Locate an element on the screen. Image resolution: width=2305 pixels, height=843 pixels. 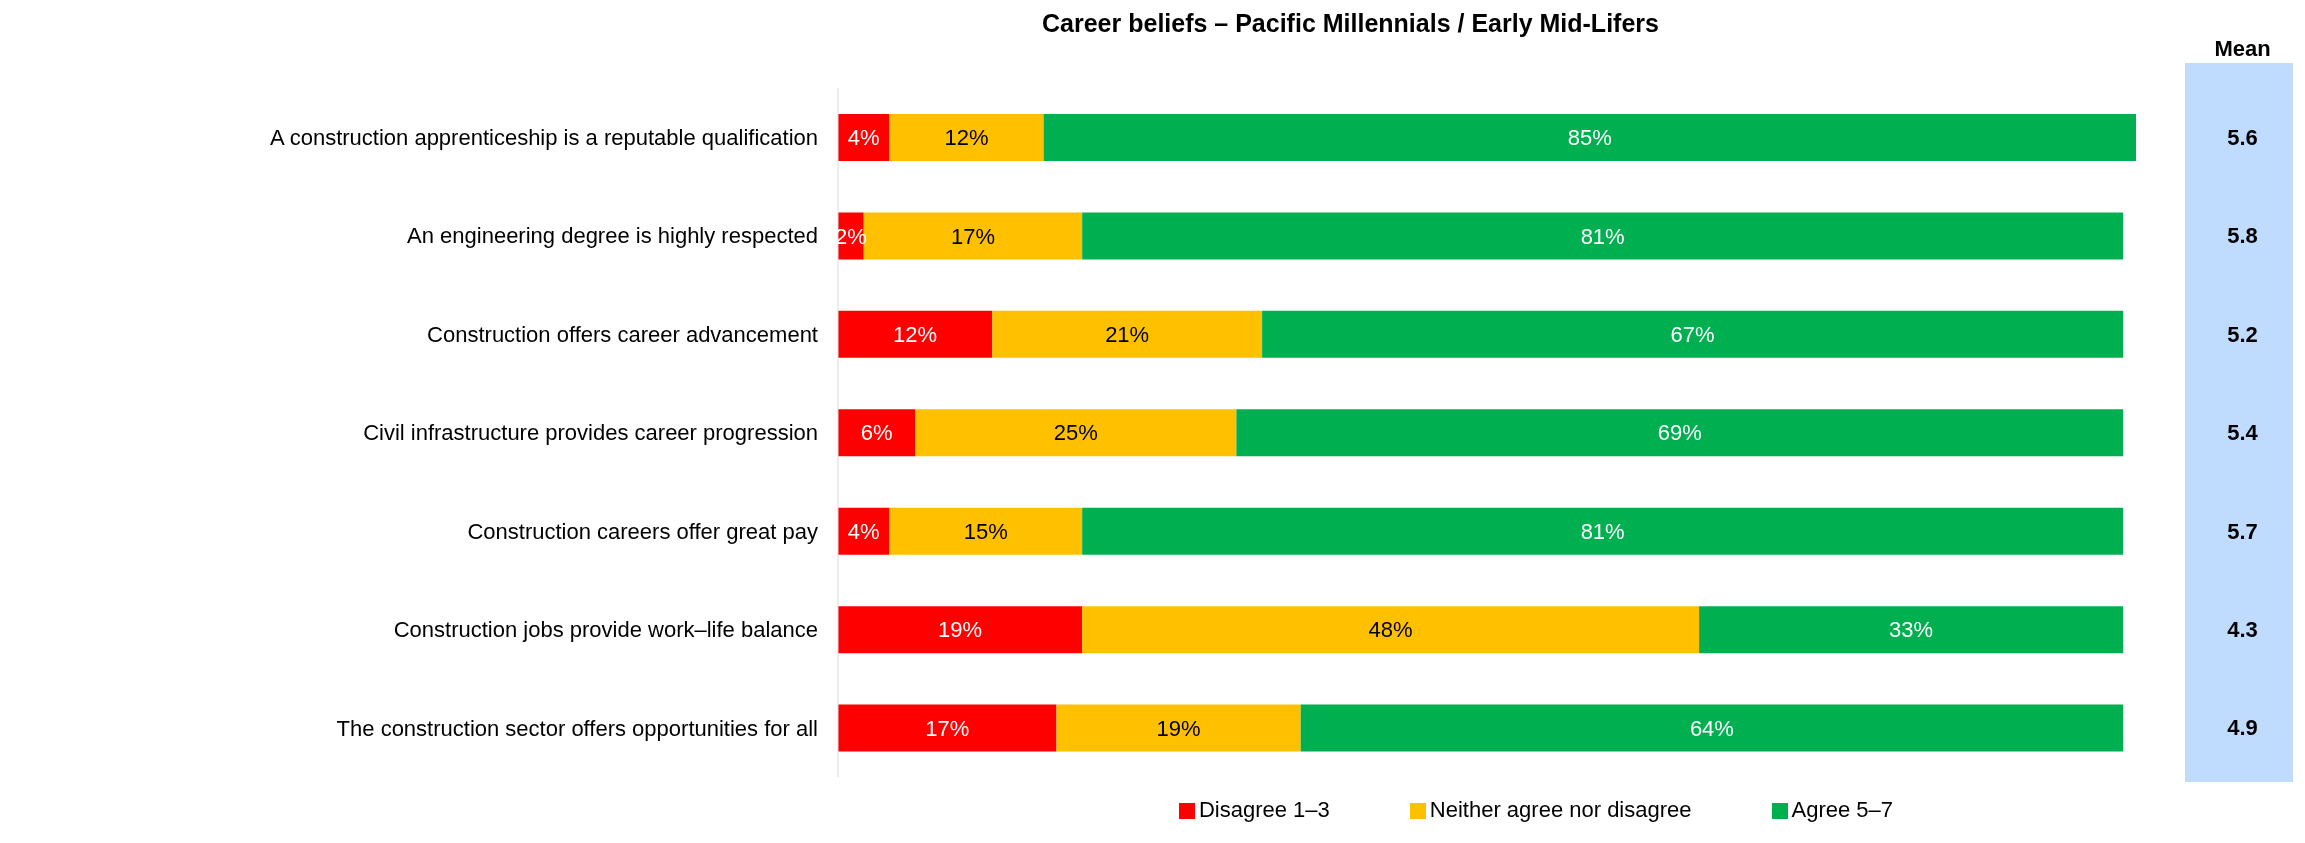
text: 5.8 is located at coordinates (2242, 236).